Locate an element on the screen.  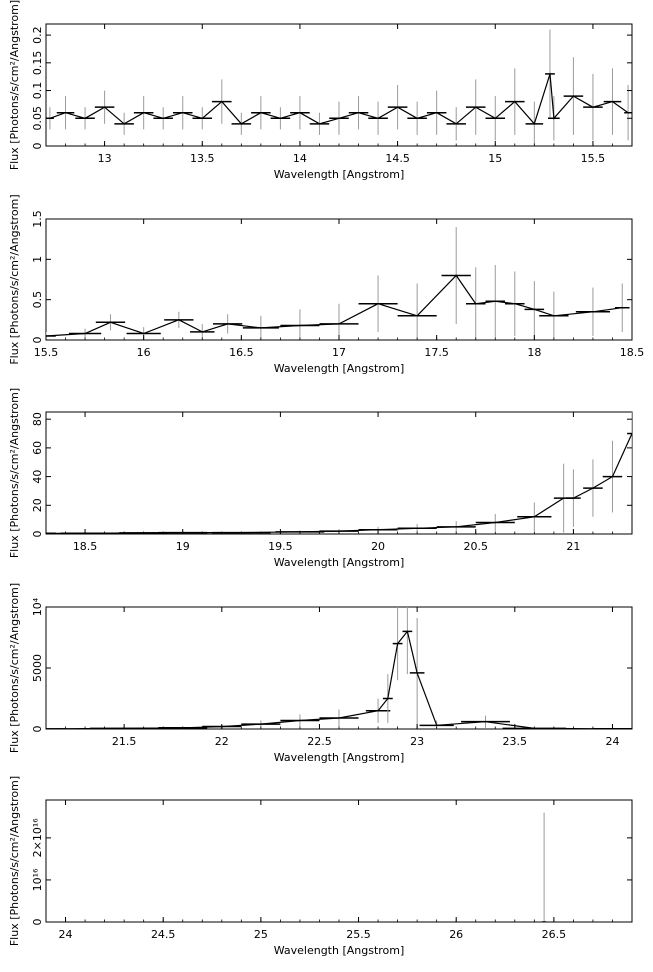
x-tick-label: 13.5 is located at coordinates (202, 158).